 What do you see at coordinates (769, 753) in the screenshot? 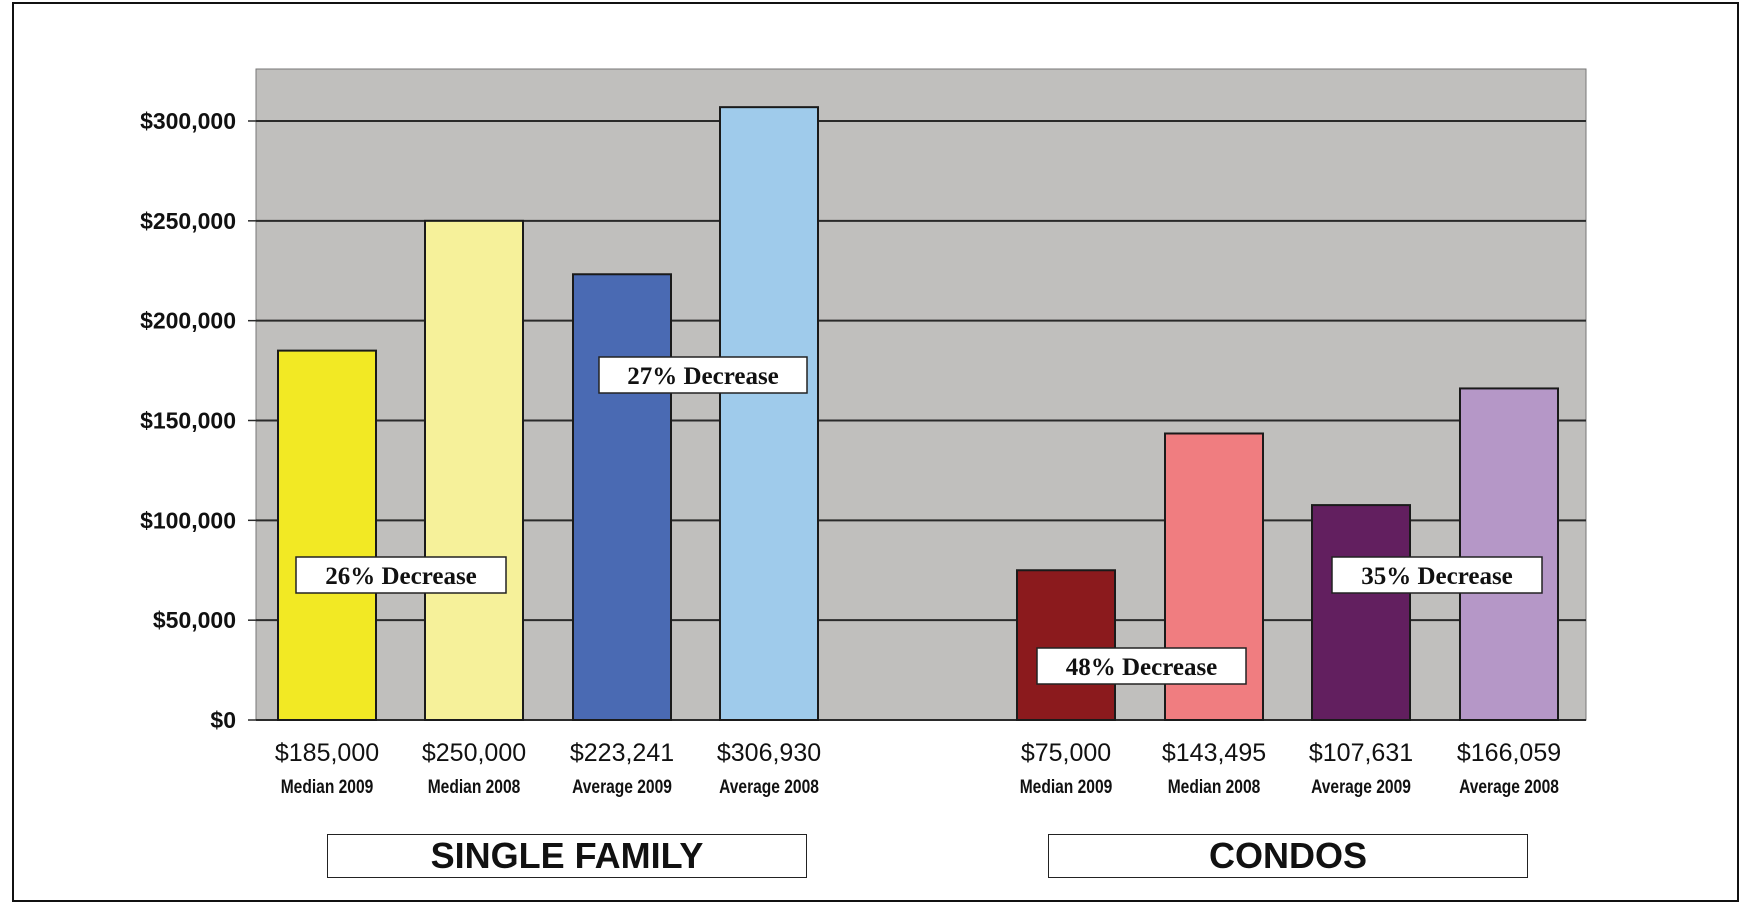
I see `bar-value-label: $306,930` at bounding box center [769, 753].